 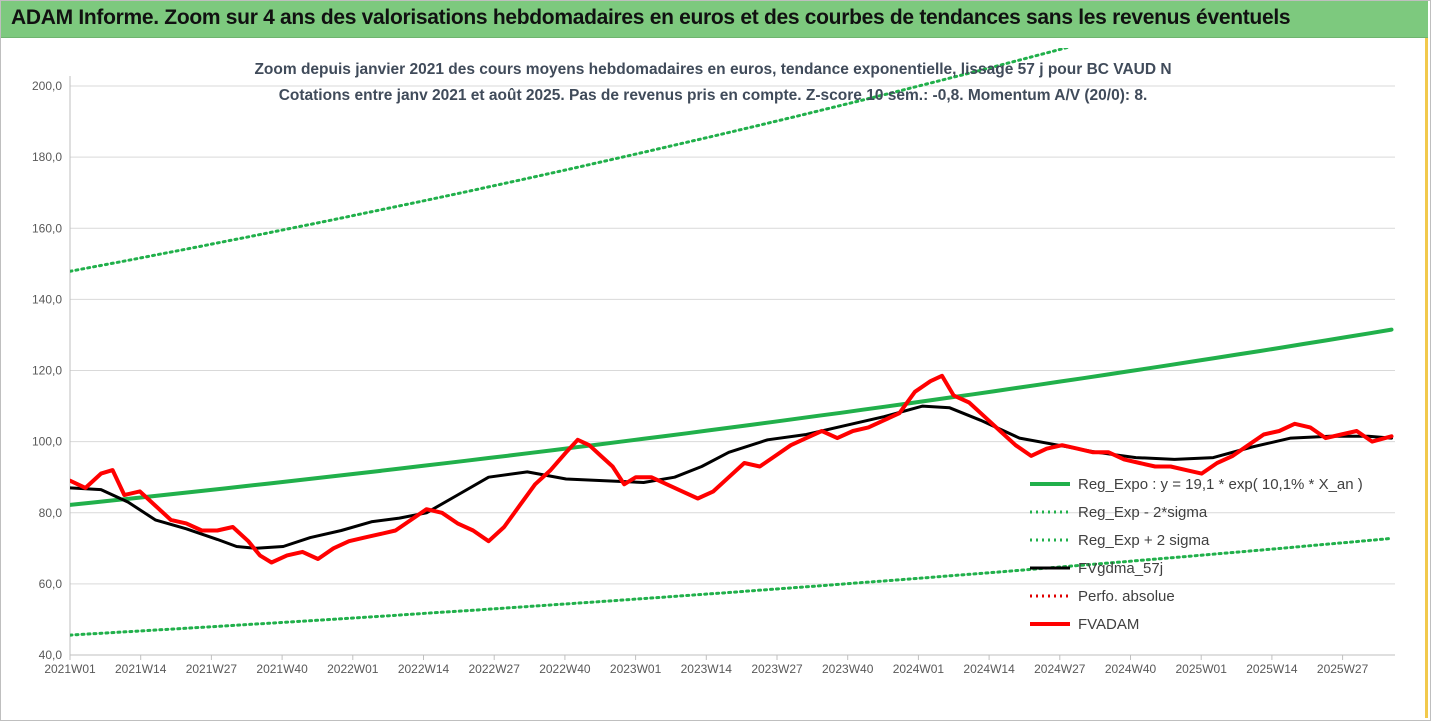 What do you see at coordinates (1143, 512) in the screenshot?
I see `legend-label-1: Reg_Exp - 2*sigma` at bounding box center [1143, 512].